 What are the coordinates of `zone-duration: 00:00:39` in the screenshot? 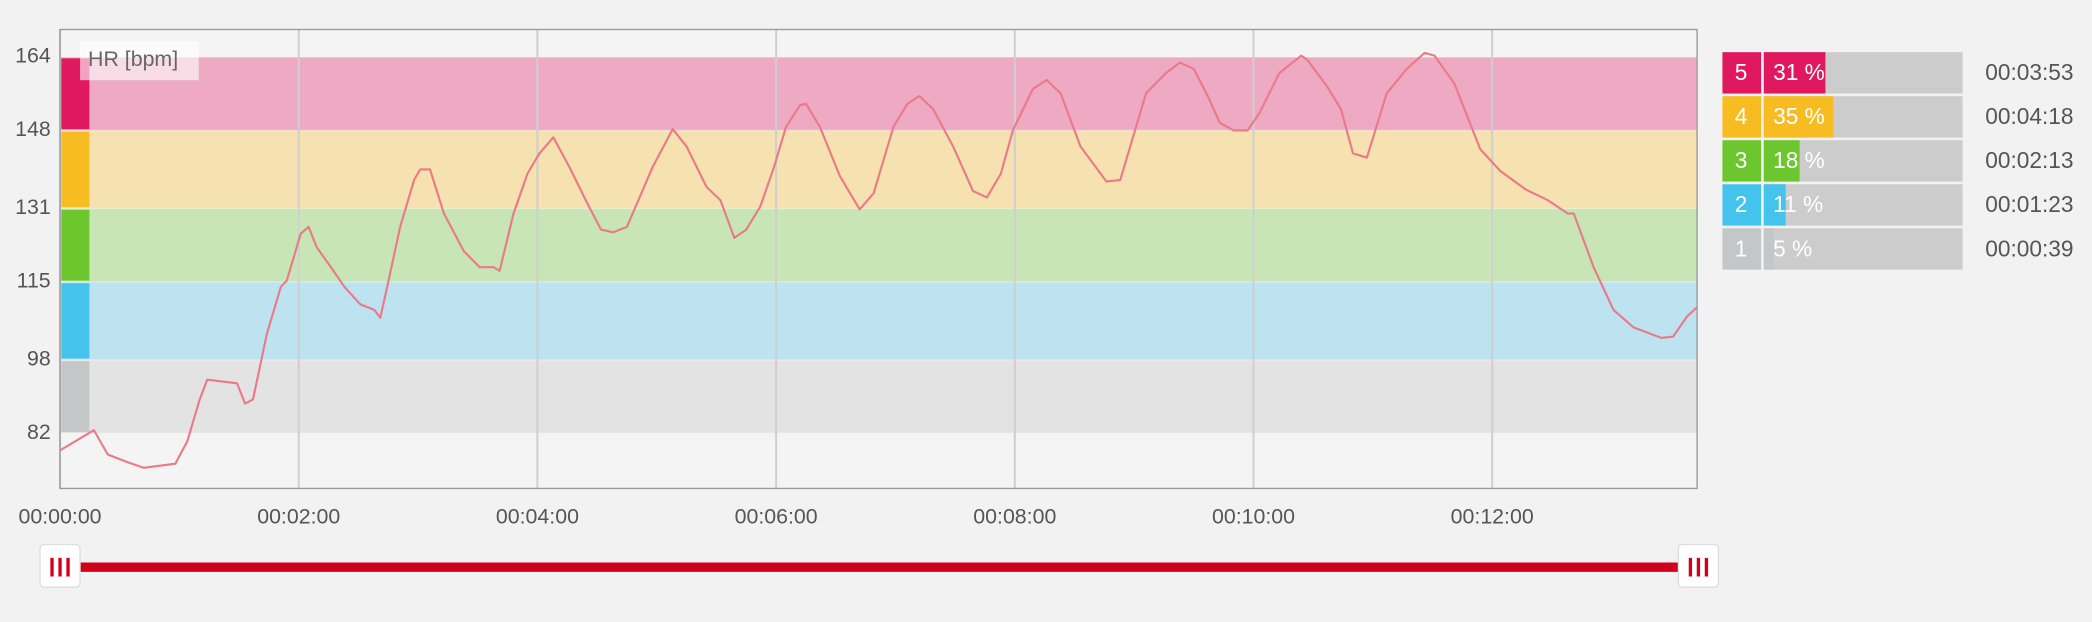 It's located at (2029, 248).